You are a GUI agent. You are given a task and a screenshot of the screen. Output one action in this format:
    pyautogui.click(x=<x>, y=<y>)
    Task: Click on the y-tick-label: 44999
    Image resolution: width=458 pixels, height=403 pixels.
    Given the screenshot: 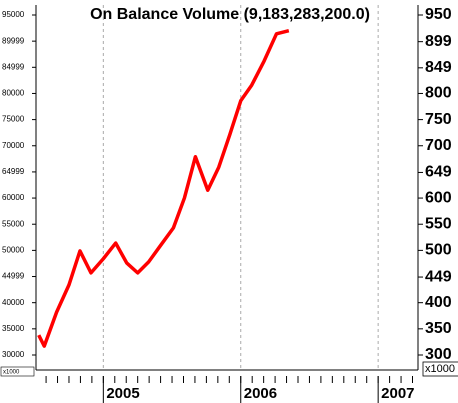 What is the action you would take?
    pyautogui.click(x=13, y=276)
    